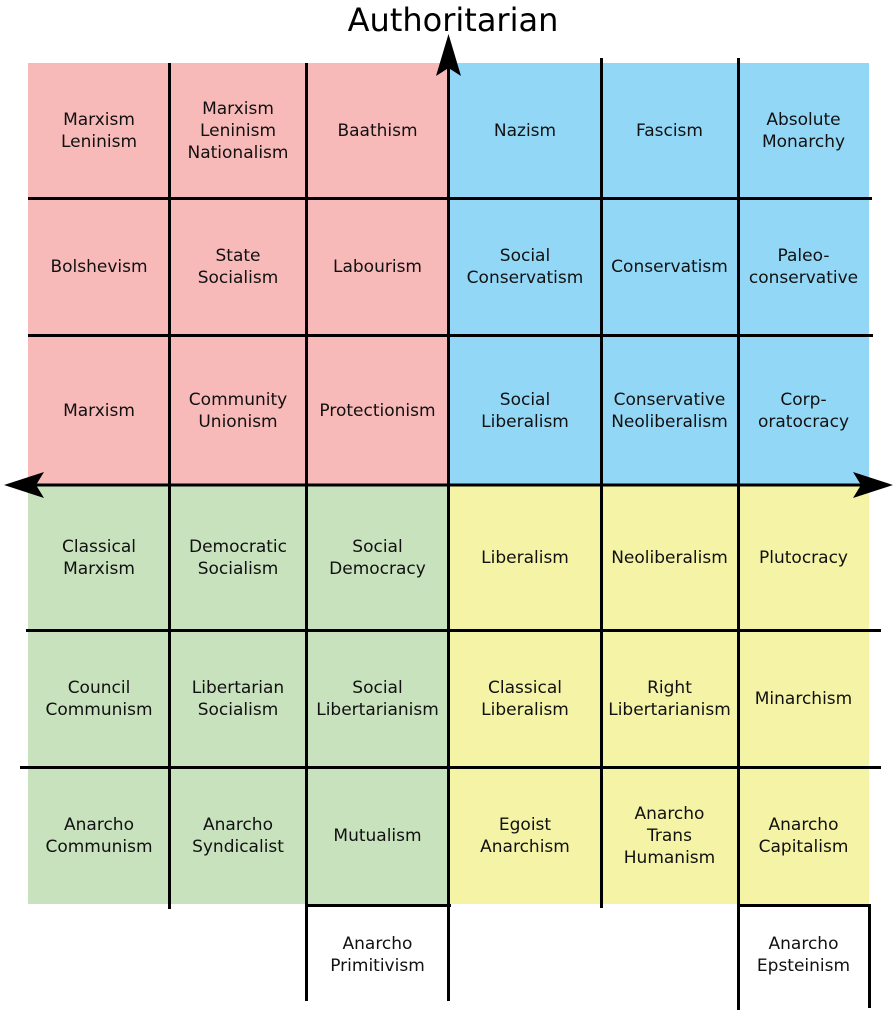 This screenshot has height=1024, width=896. Describe the element at coordinates (377, 698) in the screenshot. I see `ideology-cell-lib-left: Social Libertarianism` at that location.